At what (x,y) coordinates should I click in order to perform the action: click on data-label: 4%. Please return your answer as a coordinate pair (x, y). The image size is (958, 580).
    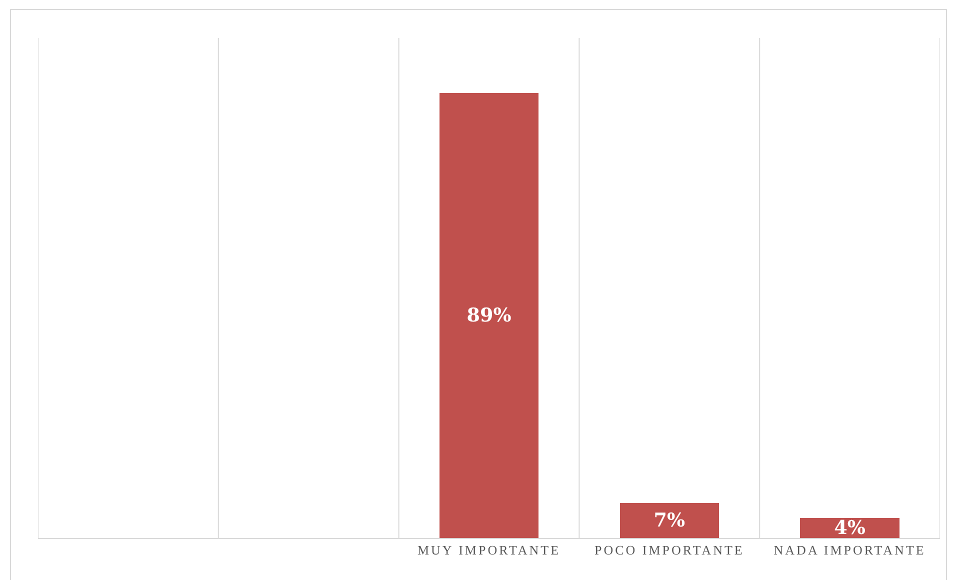
    Looking at the image, I should click on (850, 528).